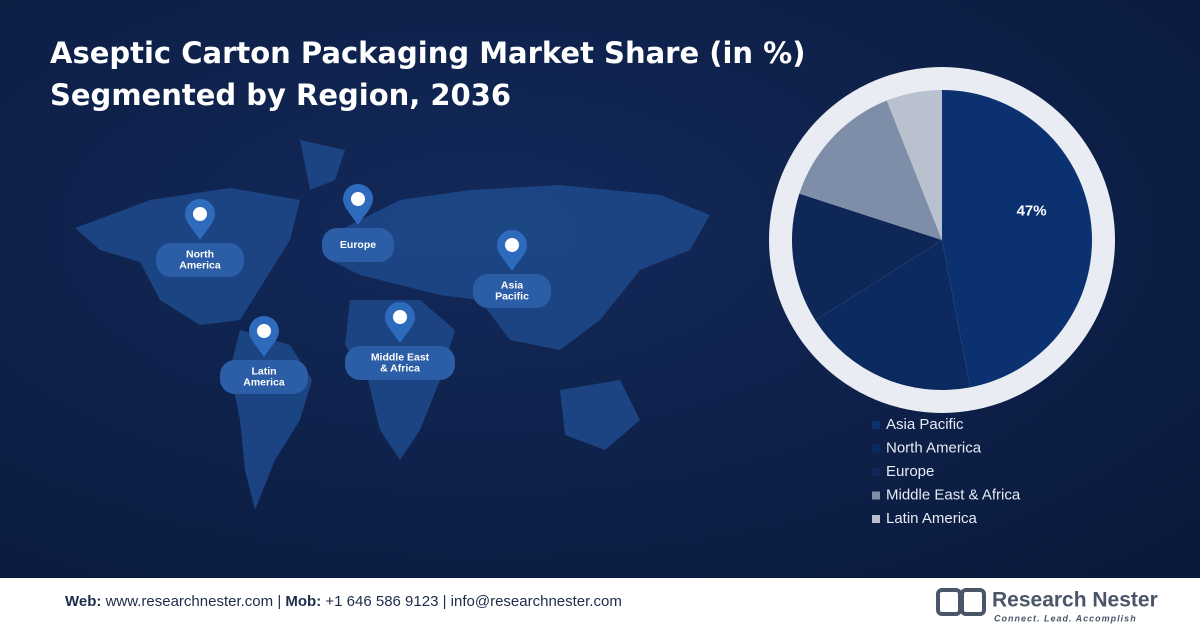 The width and height of the screenshot is (1200, 628). I want to click on pin-label: Latin America, so click(264, 376).